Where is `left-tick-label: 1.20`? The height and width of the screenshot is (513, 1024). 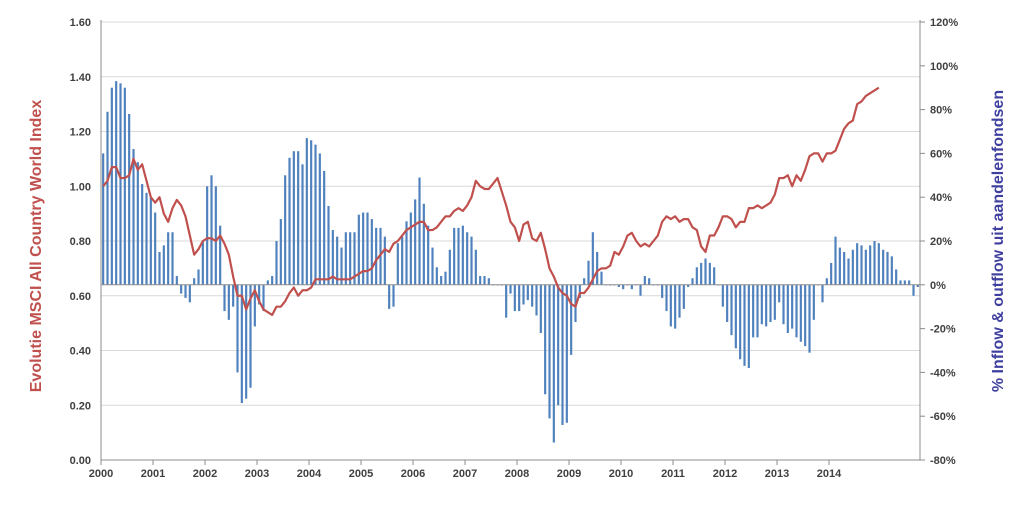
left-tick-label: 1.20 is located at coordinates (80, 133).